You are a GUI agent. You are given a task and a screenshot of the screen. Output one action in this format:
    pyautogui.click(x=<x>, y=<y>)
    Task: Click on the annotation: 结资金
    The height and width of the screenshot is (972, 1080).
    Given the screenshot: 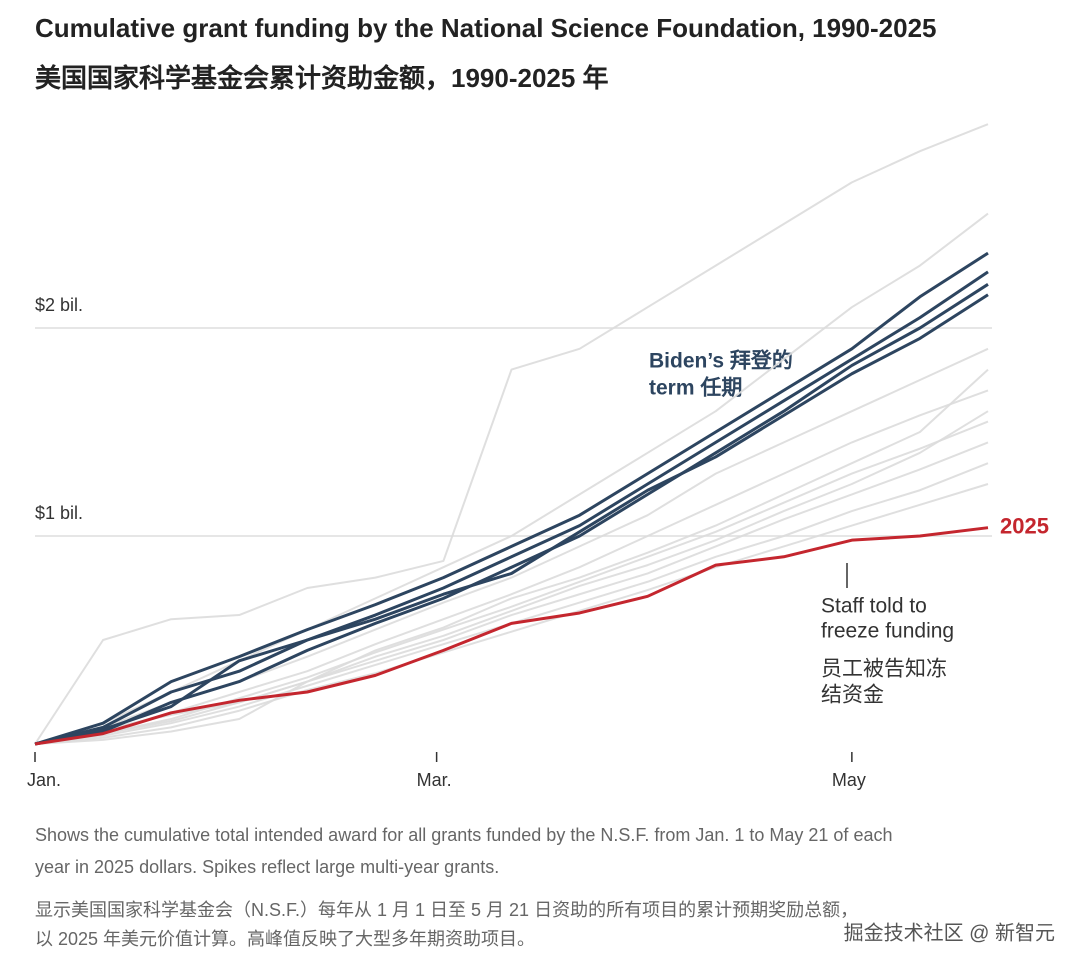 What is the action you would take?
    pyautogui.click(x=852, y=695)
    